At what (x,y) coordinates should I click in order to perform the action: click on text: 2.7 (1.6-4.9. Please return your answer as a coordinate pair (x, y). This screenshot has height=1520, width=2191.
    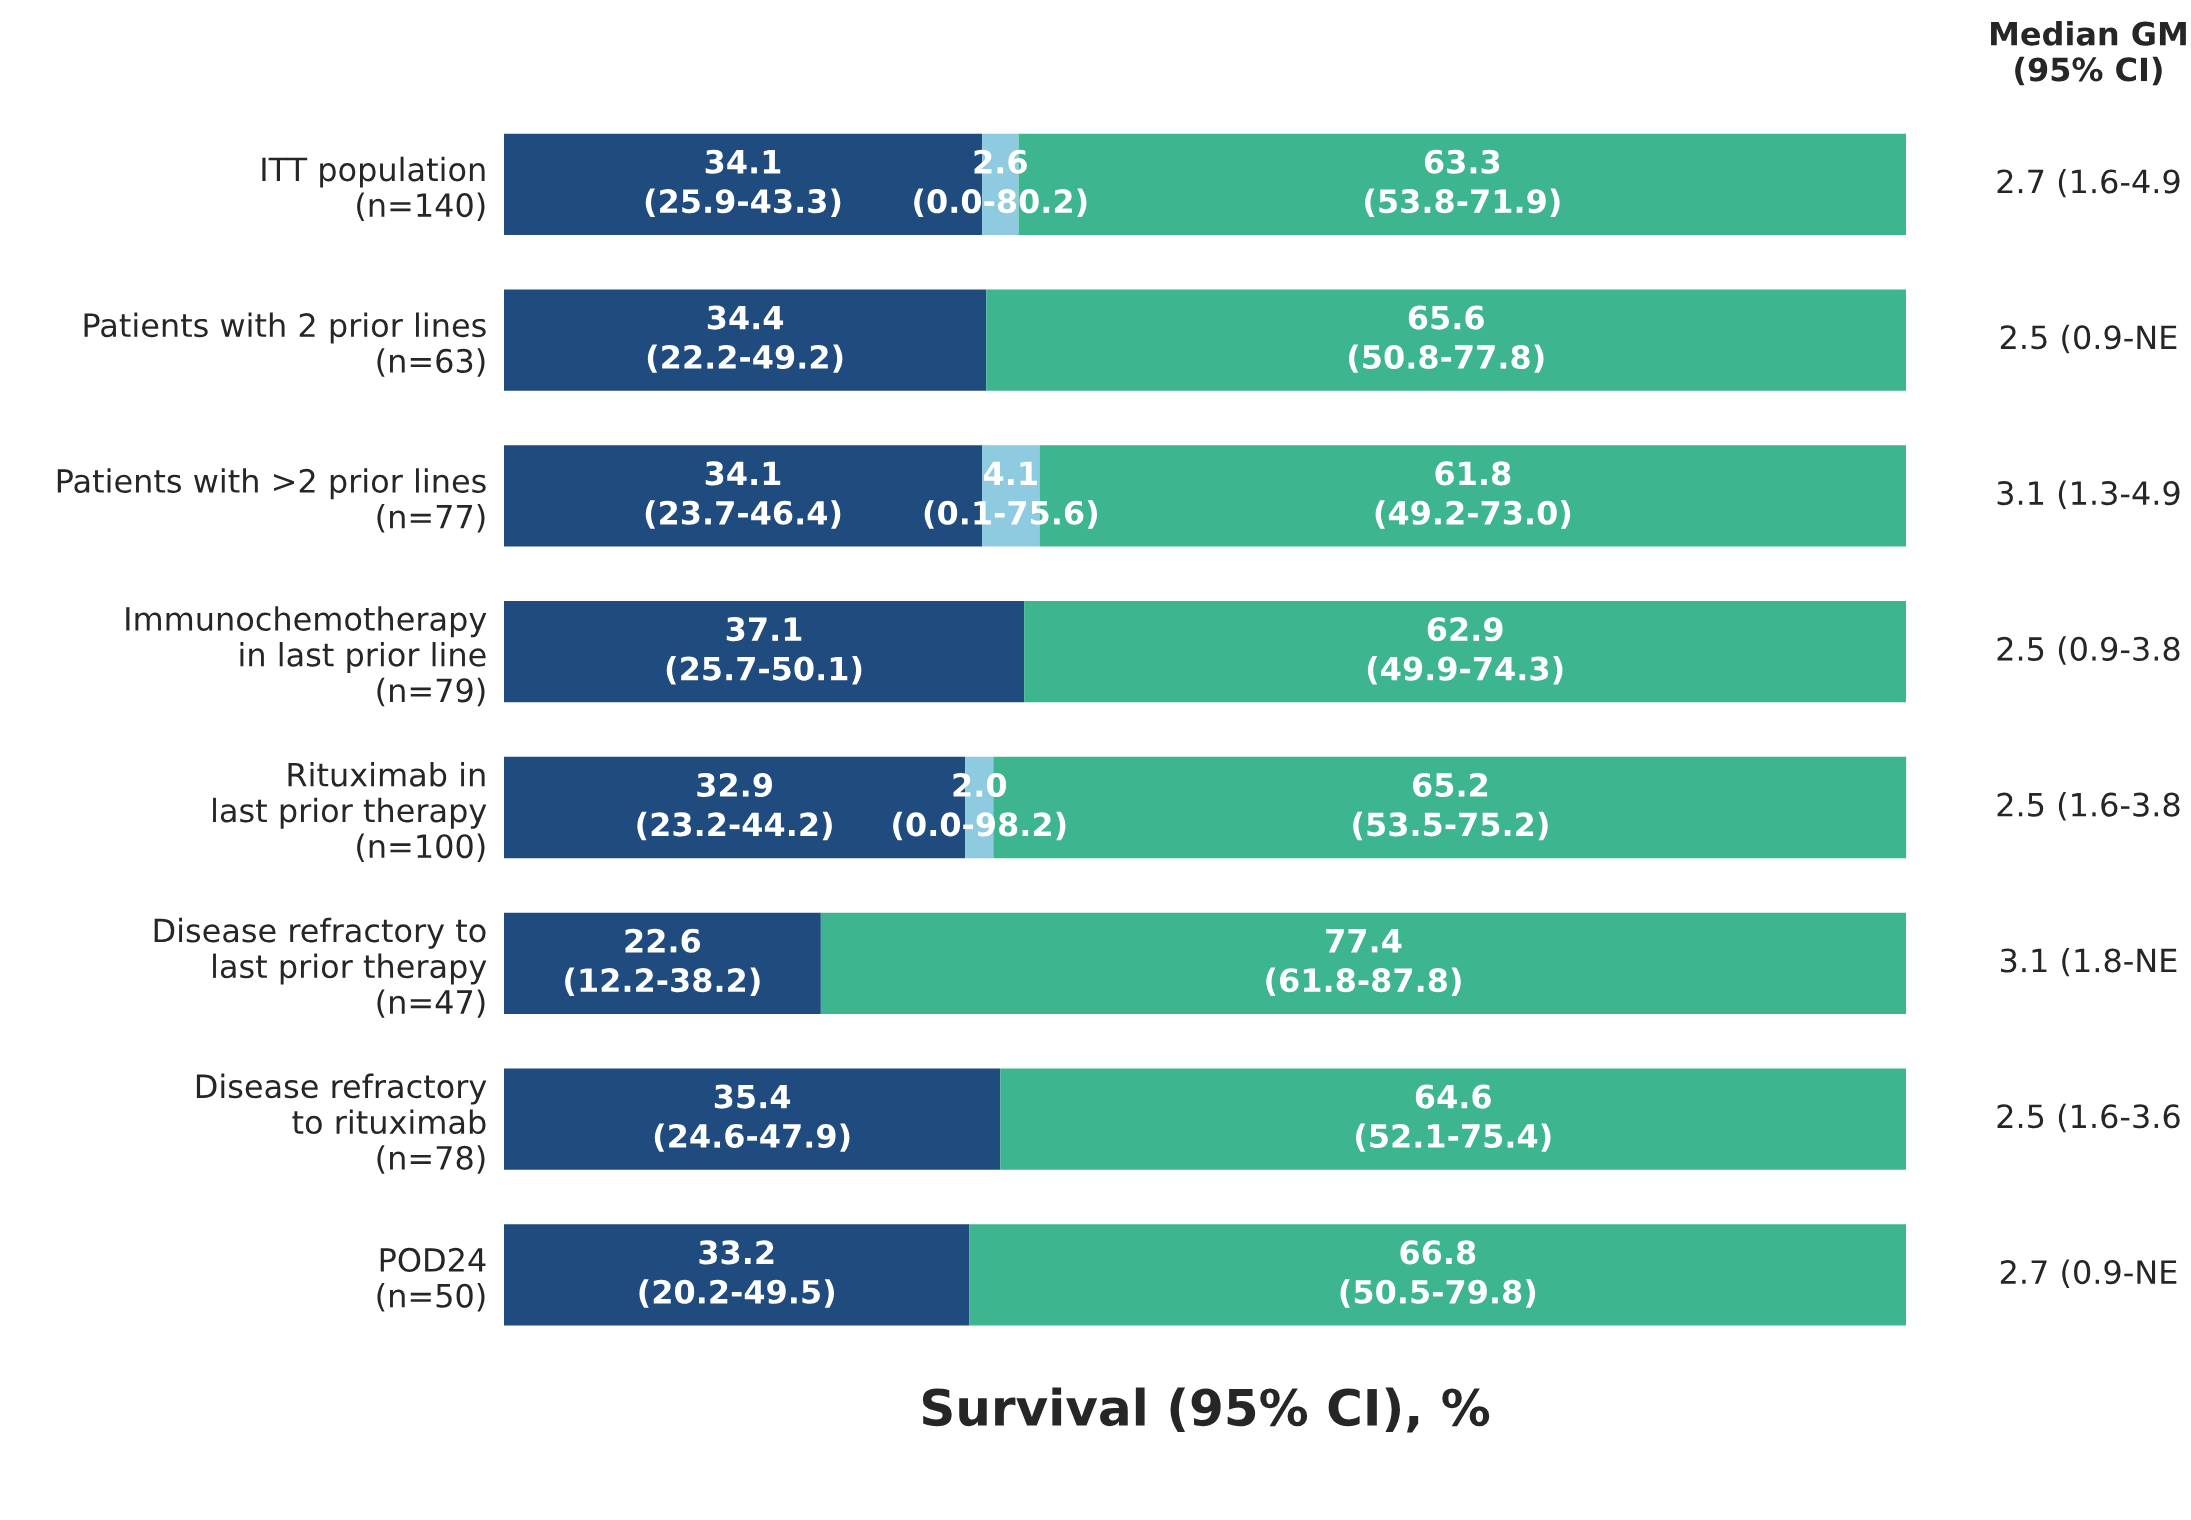
    Looking at the image, I should click on (2088, 183).